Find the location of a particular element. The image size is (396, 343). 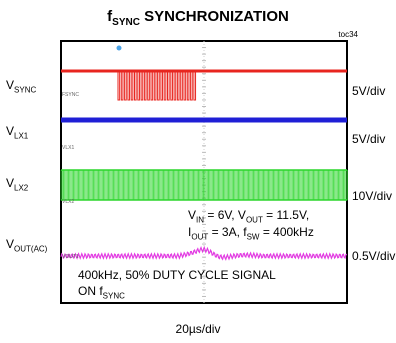

tag-vsync: FSYNC is located at coordinates (70, 95).